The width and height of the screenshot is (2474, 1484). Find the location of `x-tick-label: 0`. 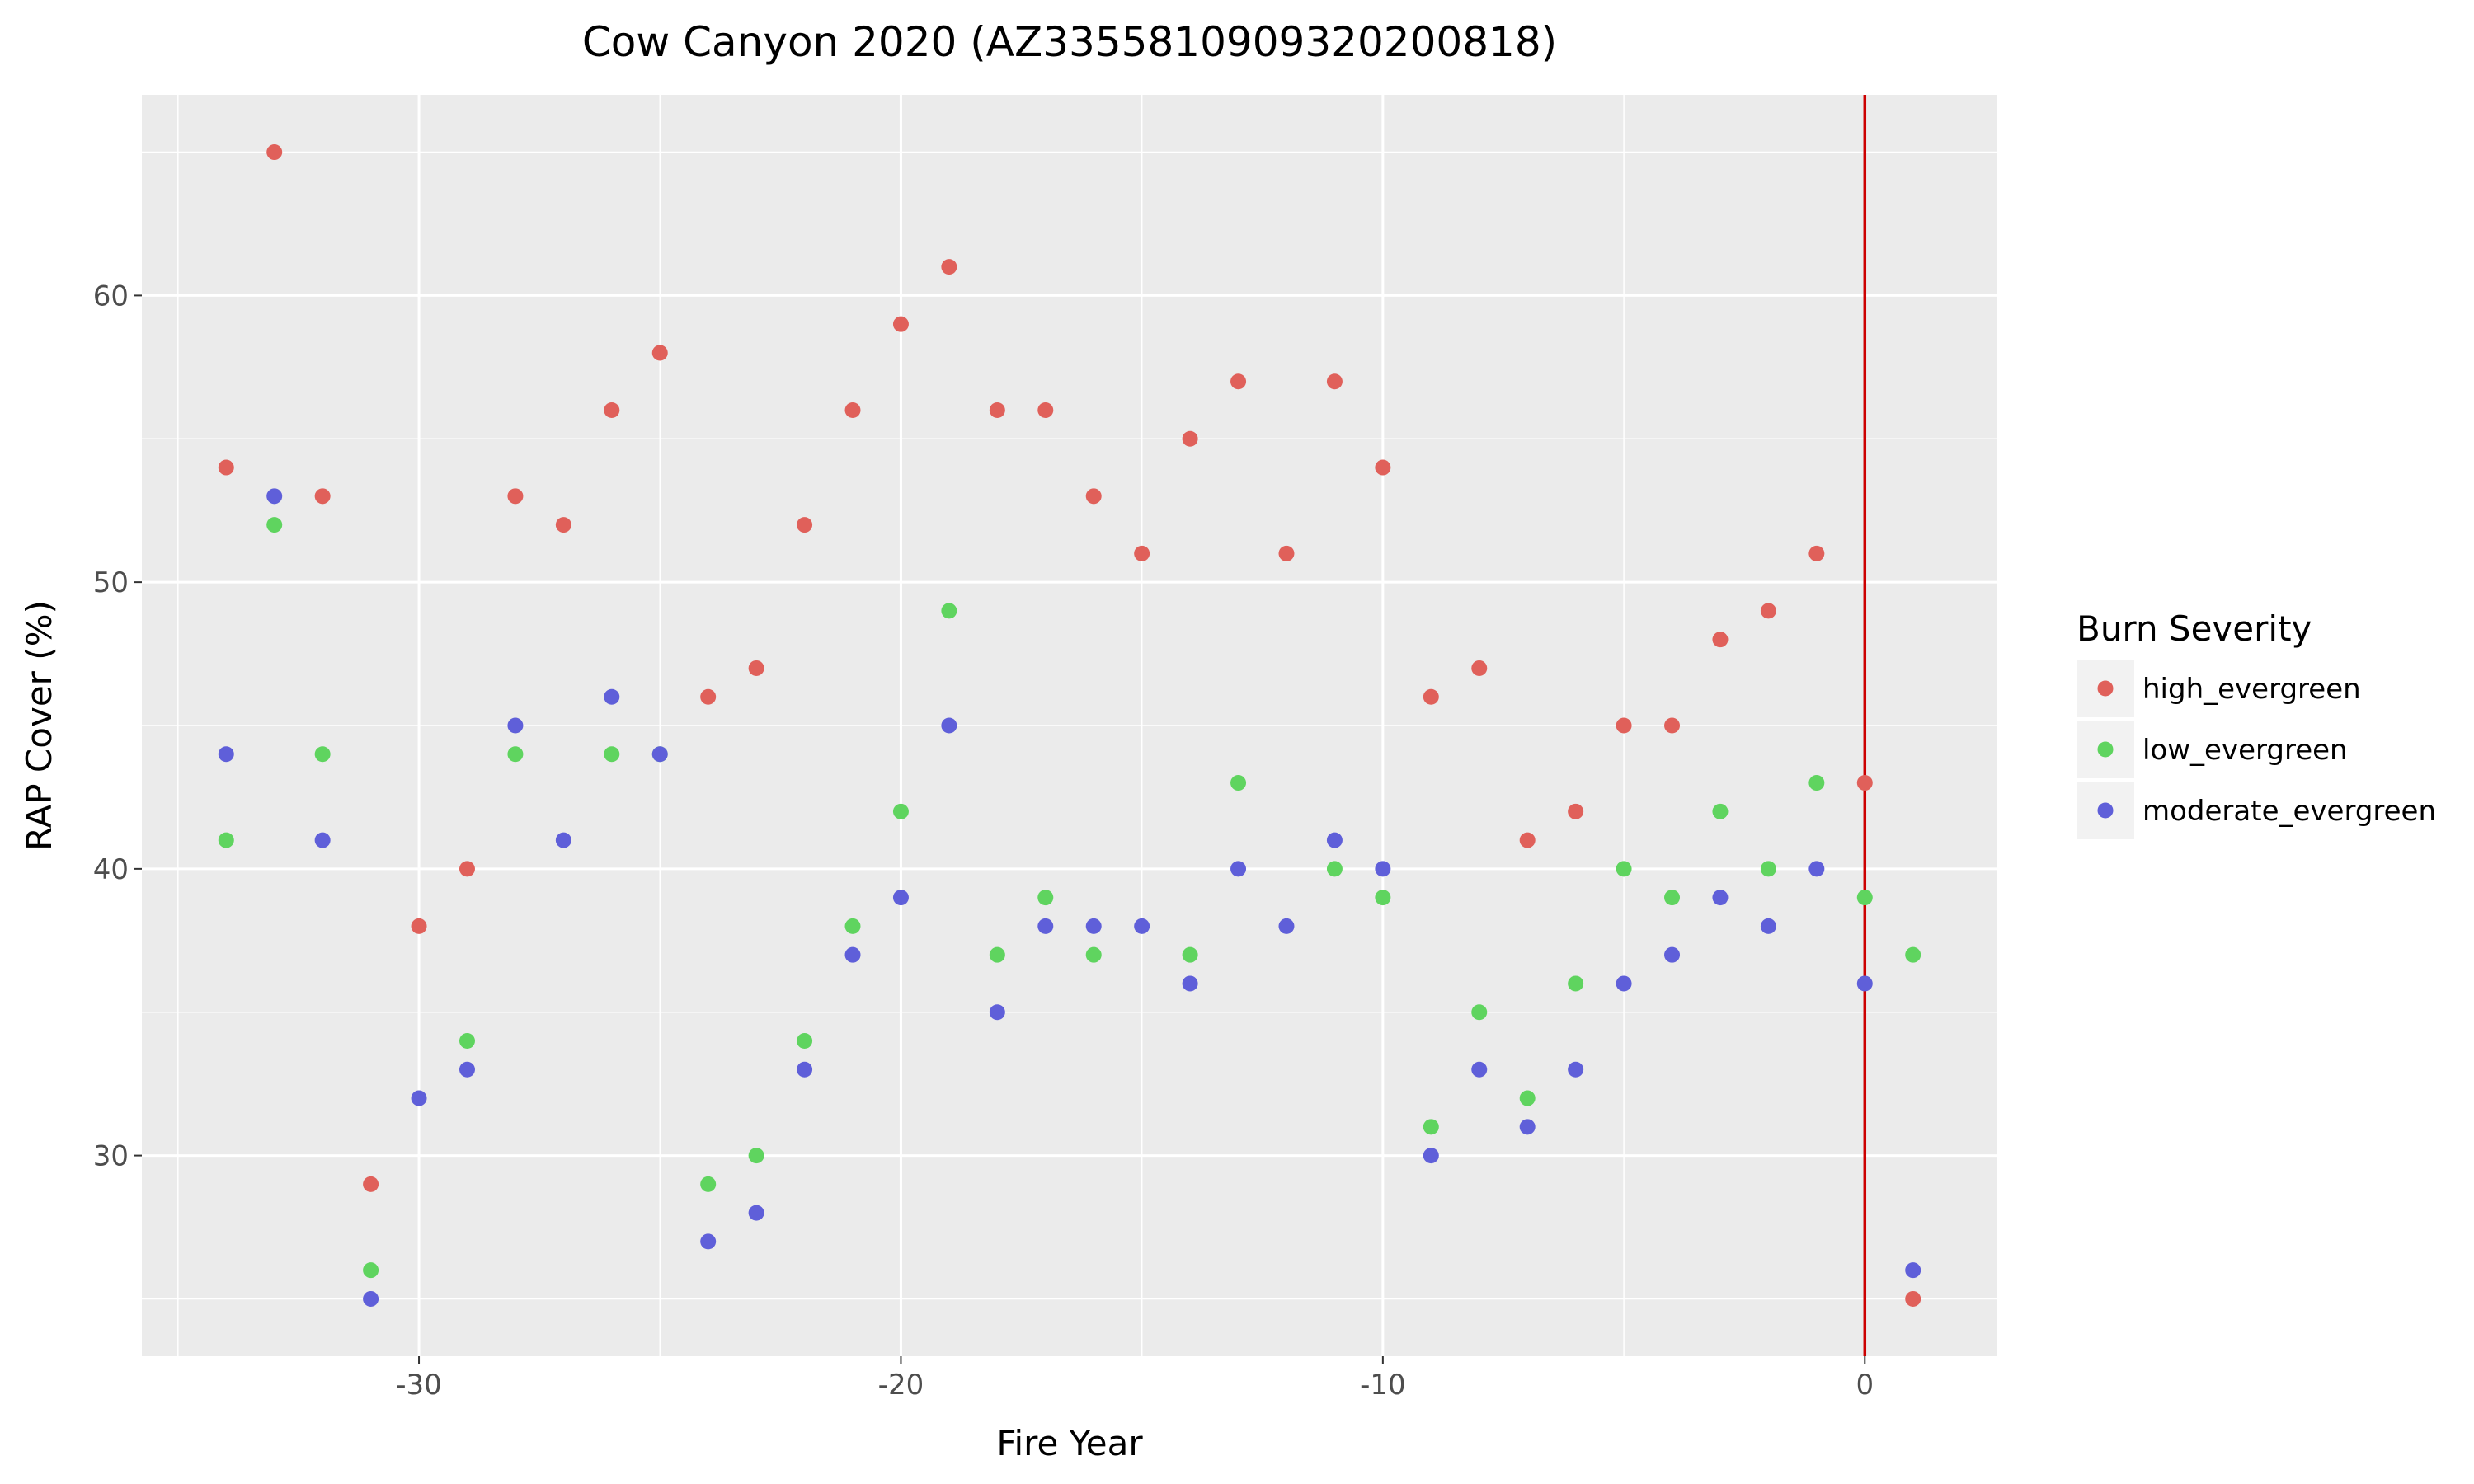

x-tick-label: 0 is located at coordinates (1865, 1385).